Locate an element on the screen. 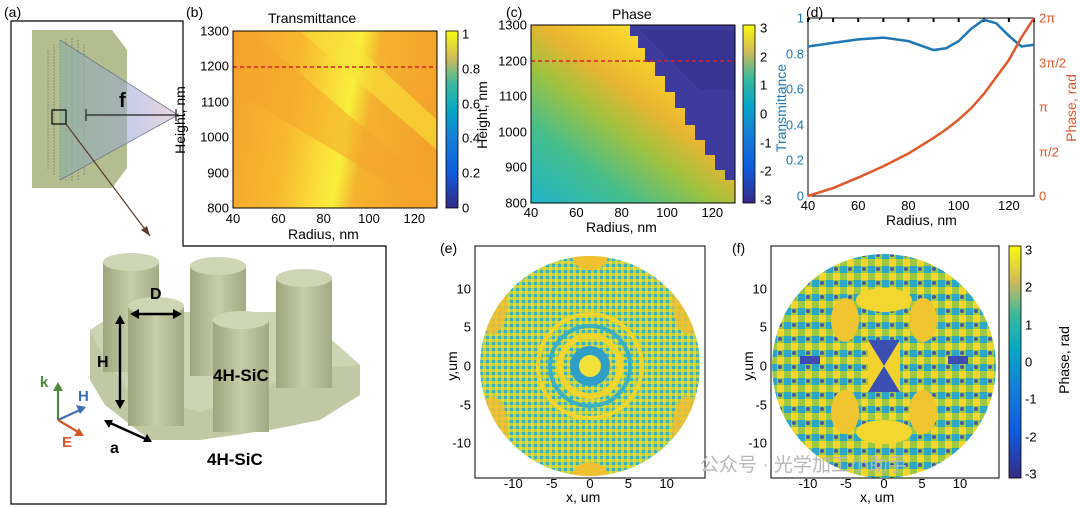 The width and height of the screenshot is (1080, 508). panel-c-x-tick-2: 80 is located at coordinates (621, 212).